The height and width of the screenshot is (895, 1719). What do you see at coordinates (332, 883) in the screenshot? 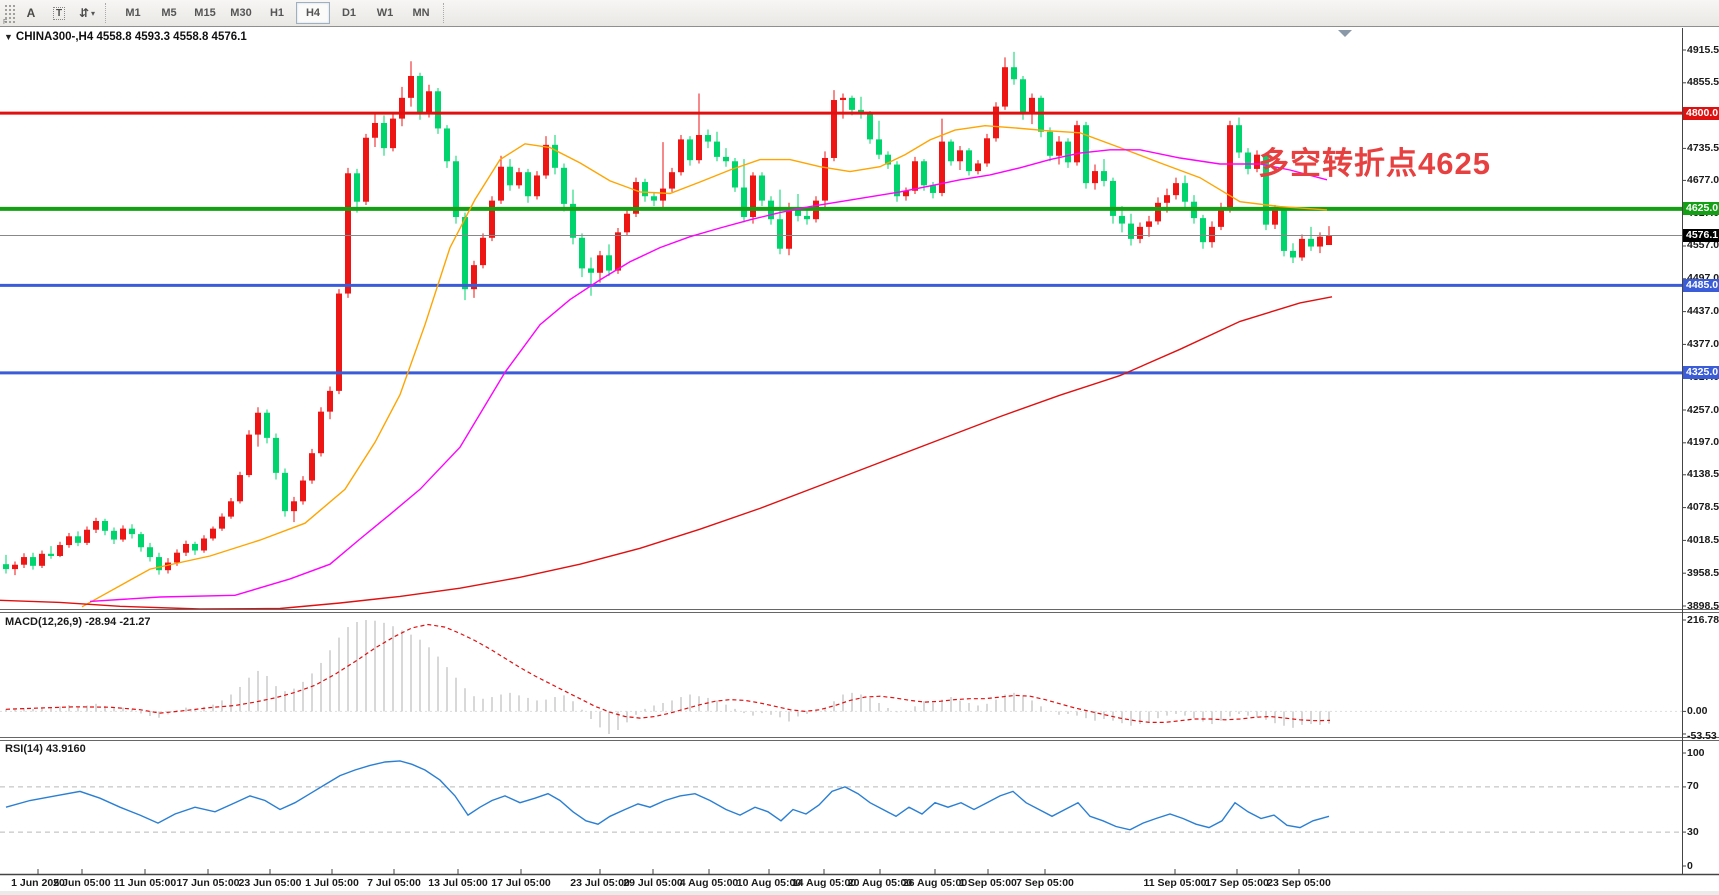
I see `date-label: 1 Jul 05:00` at bounding box center [332, 883].